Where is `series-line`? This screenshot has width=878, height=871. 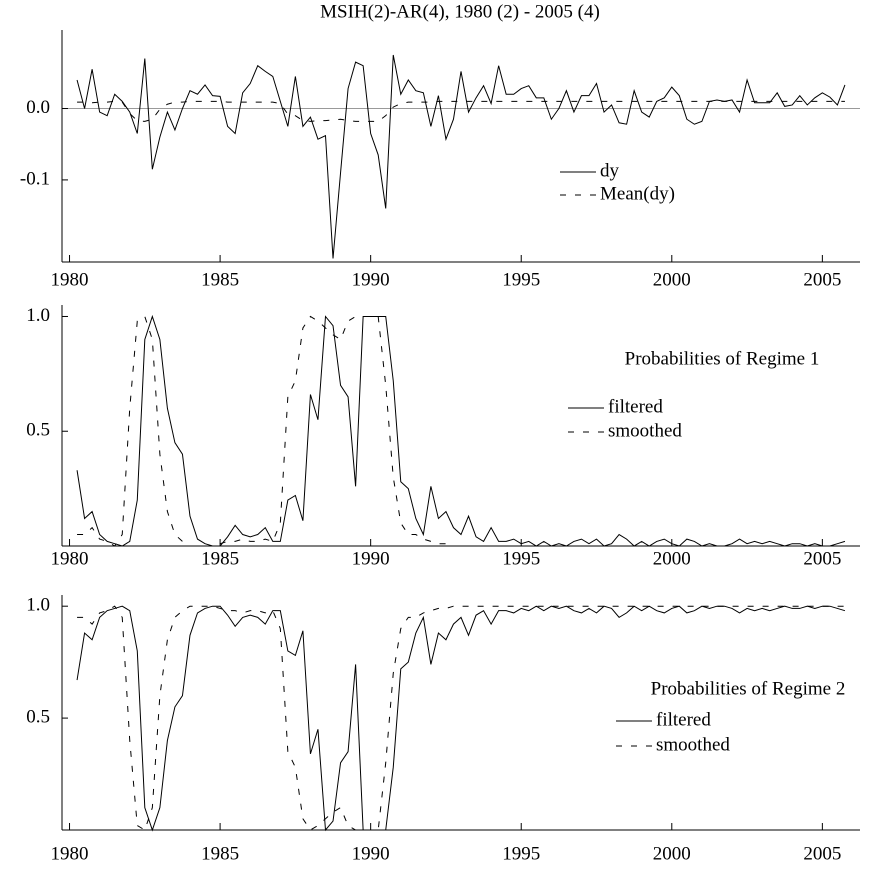 series-line is located at coordinates (461, 111).